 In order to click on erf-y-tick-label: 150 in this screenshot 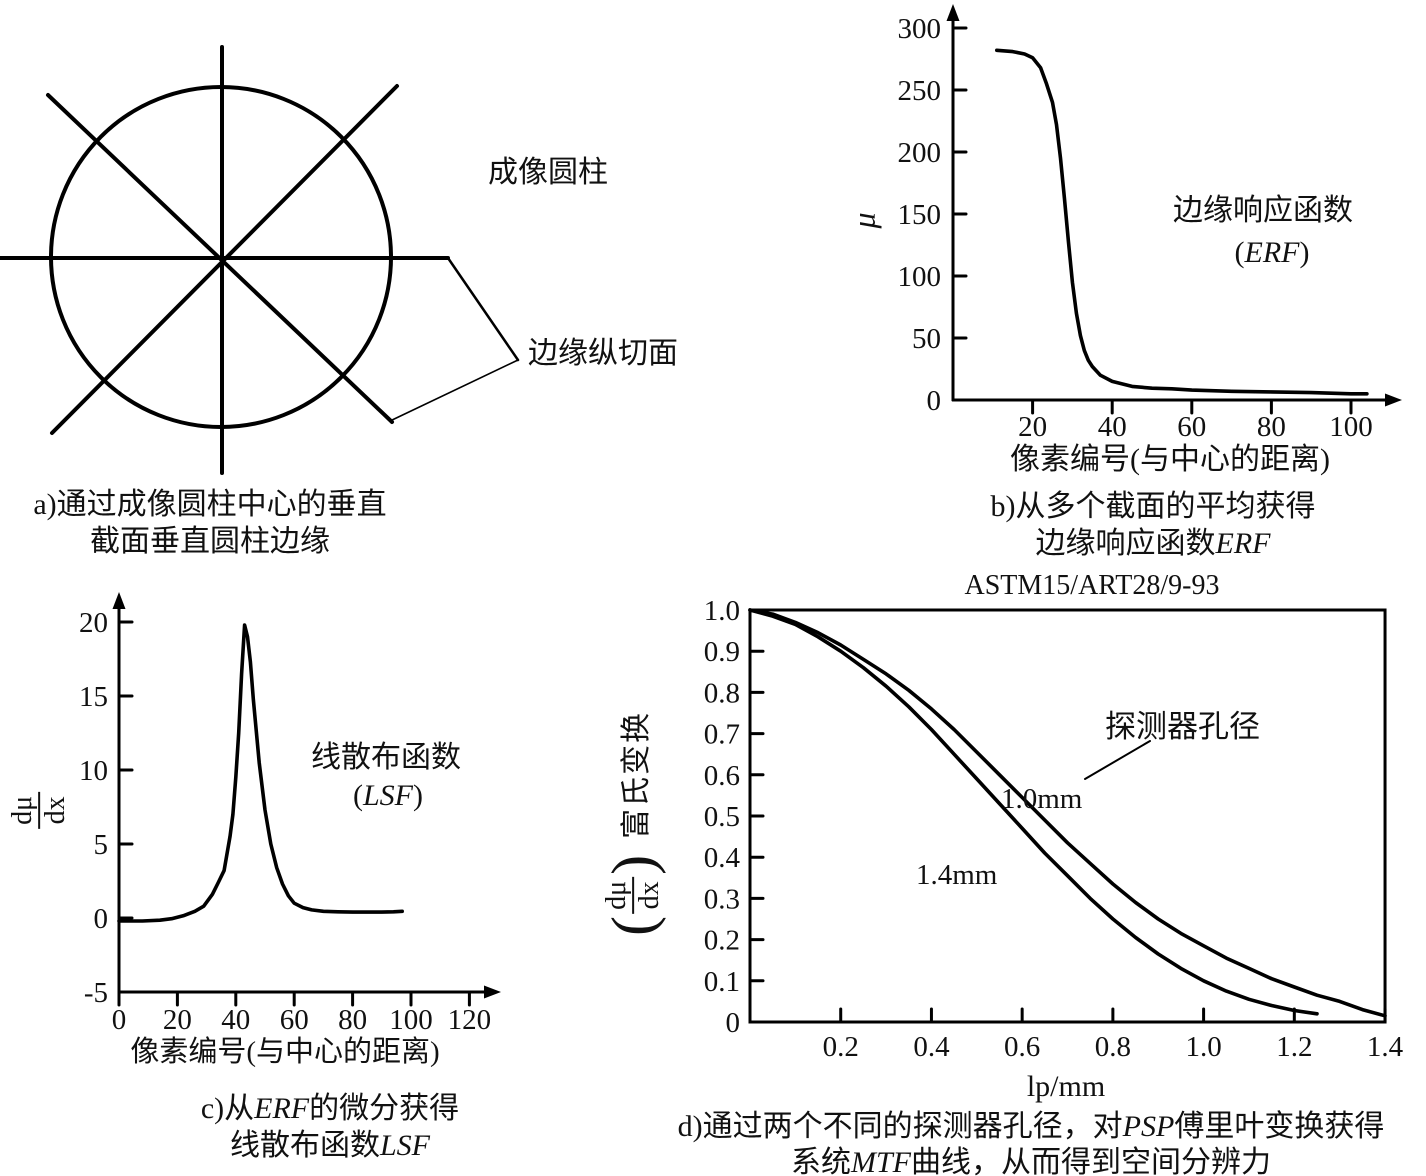, I will do `click(920, 215)`.